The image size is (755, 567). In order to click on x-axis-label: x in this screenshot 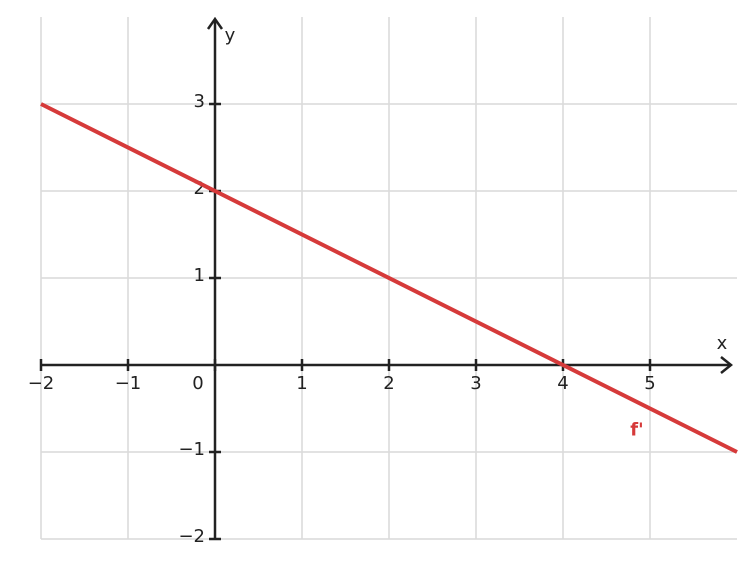, I will do `click(722, 343)`.